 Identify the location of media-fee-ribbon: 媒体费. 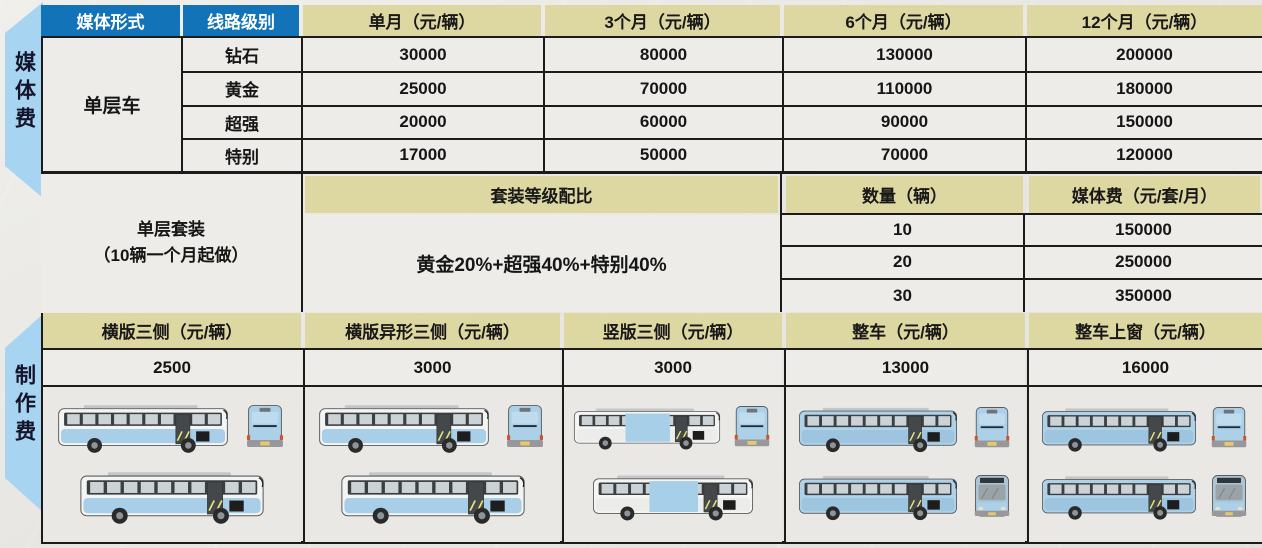
(24, 100).